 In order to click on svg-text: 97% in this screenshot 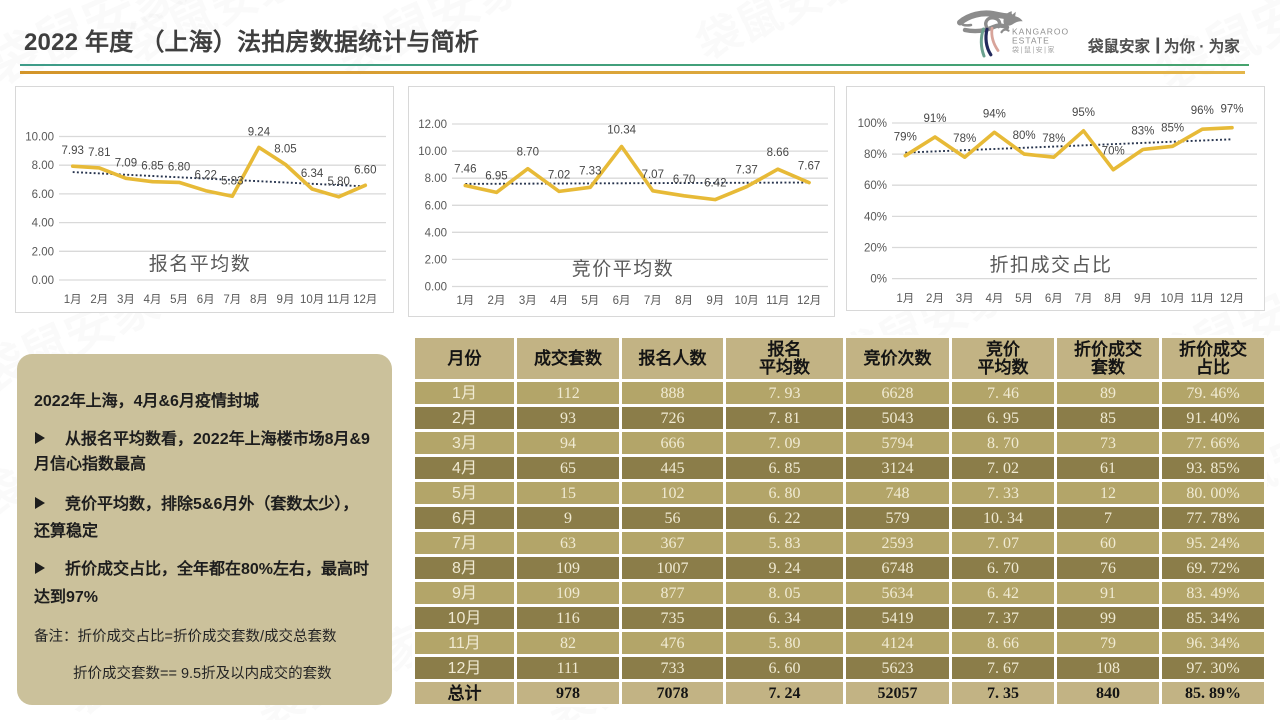, I will do `click(1231, 110)`.